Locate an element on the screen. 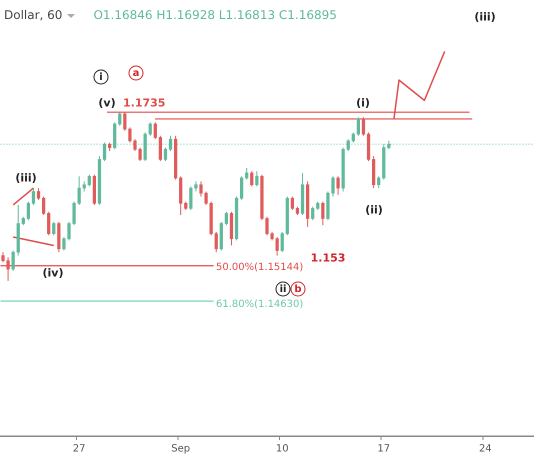 This screenshot has width=534, height=462. annotation: 1.153 is located at coordinates (328, 257).